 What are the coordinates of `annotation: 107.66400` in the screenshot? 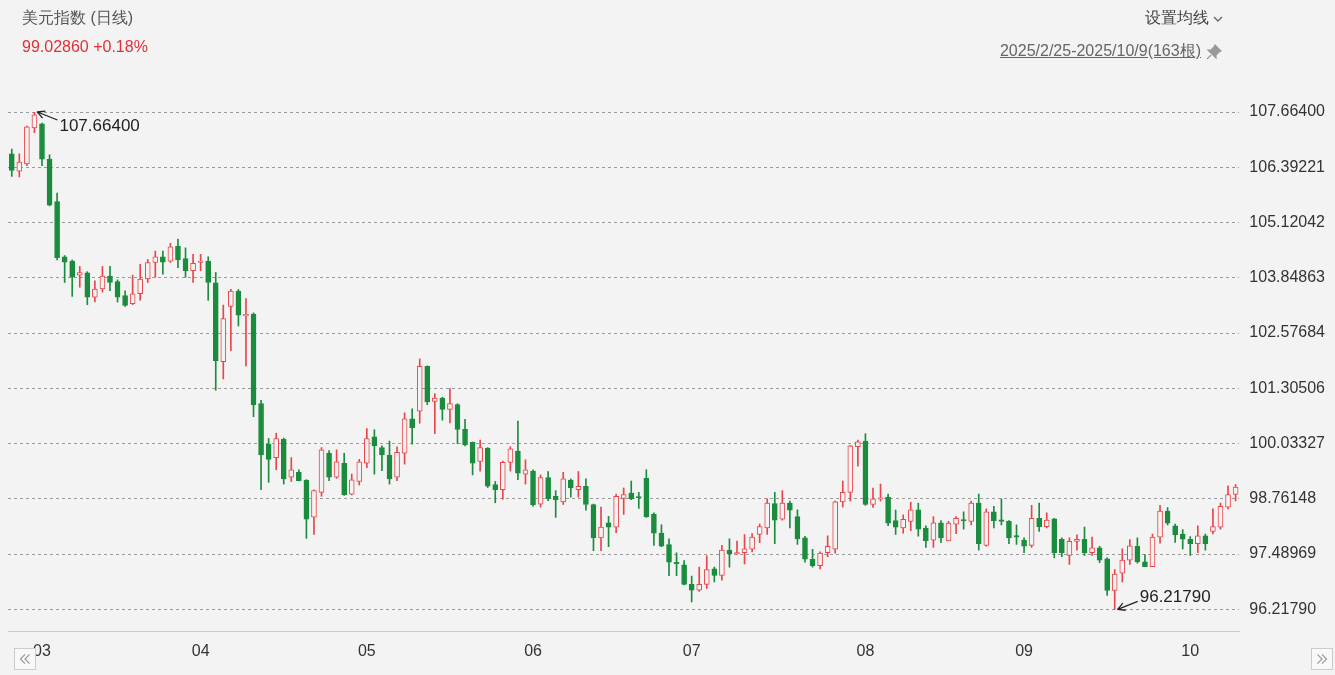 It's located at (99, 125).